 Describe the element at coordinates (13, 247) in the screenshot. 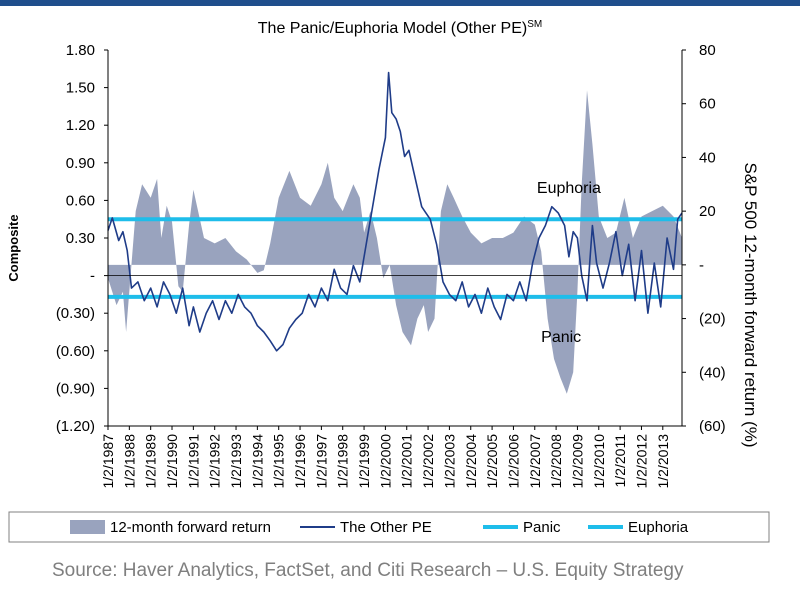

I see `left-axis-title: Composite` at that location.